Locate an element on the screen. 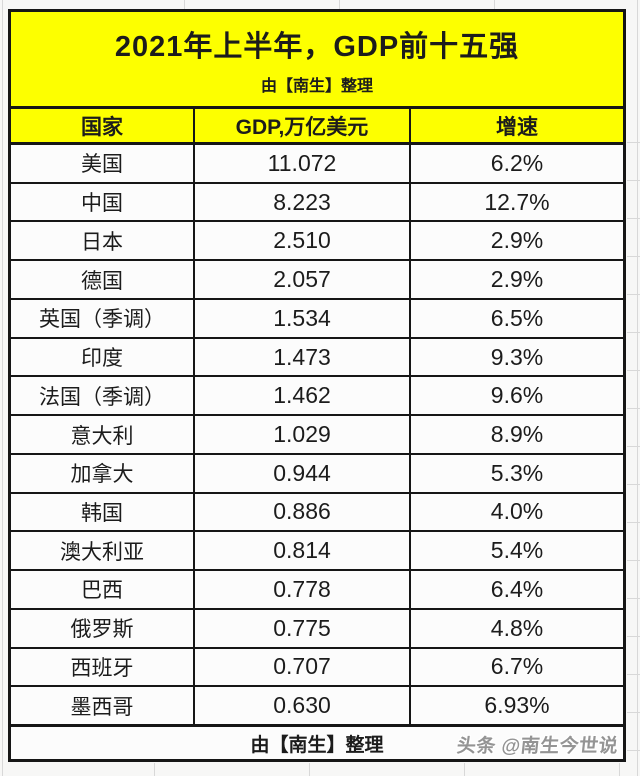  growth-cell: 6.2% is located at coordinates (517, 162).